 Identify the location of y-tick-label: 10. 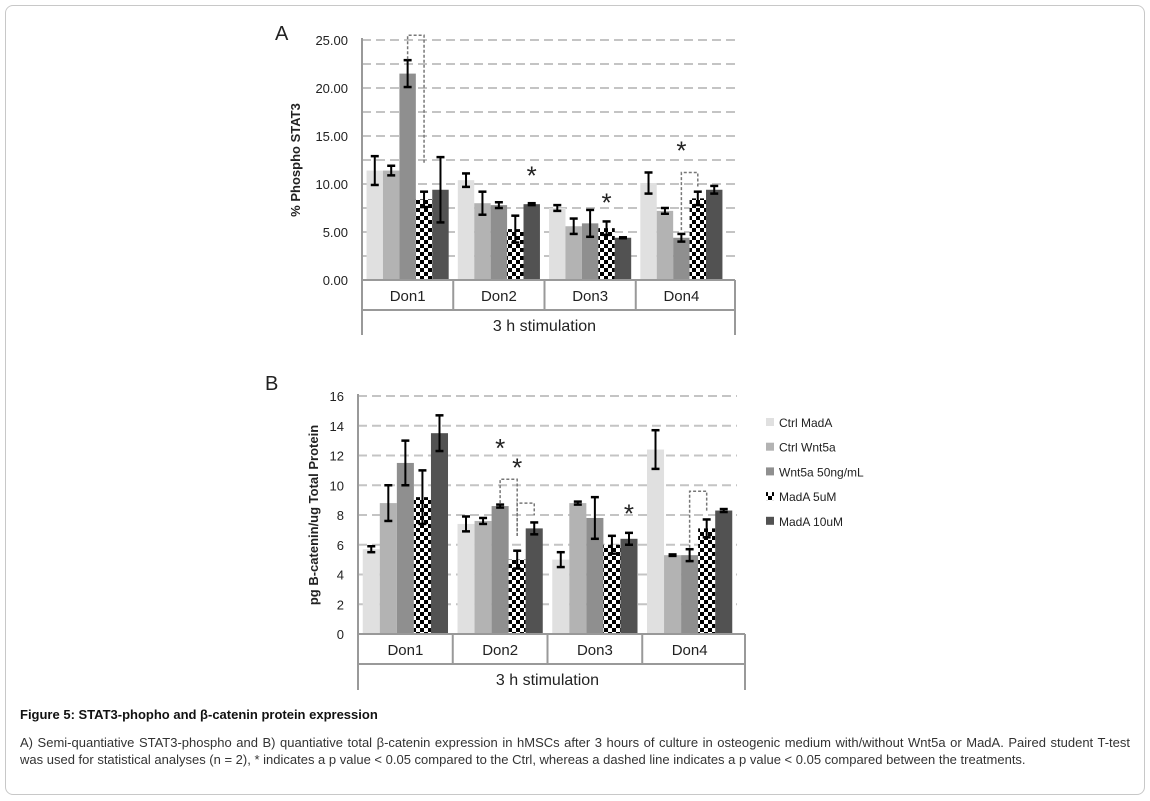
(337, 485).